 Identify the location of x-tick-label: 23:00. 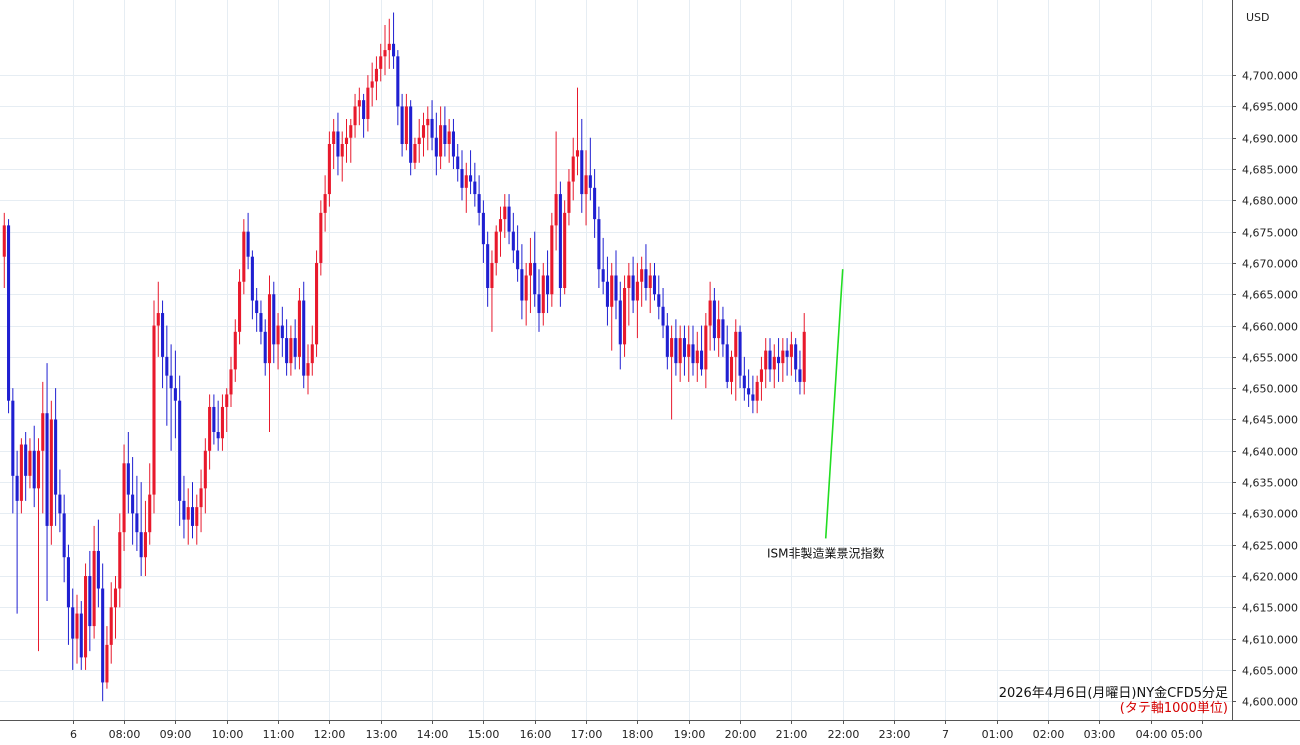
(895, 734).